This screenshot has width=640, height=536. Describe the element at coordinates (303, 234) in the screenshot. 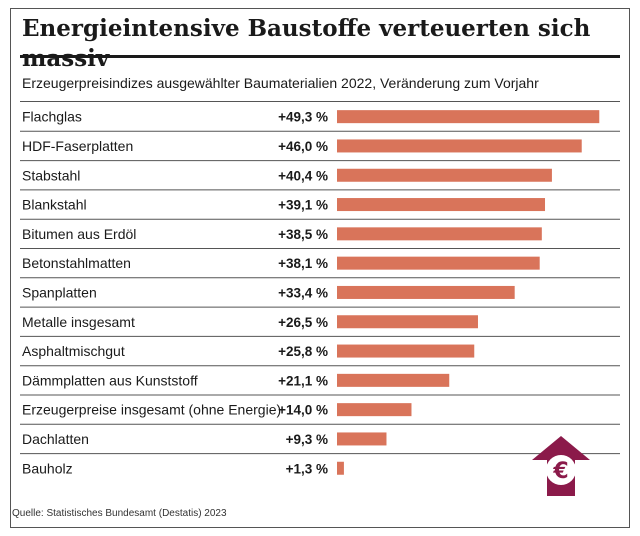

I see `value-label: +38,5 %` at that location.